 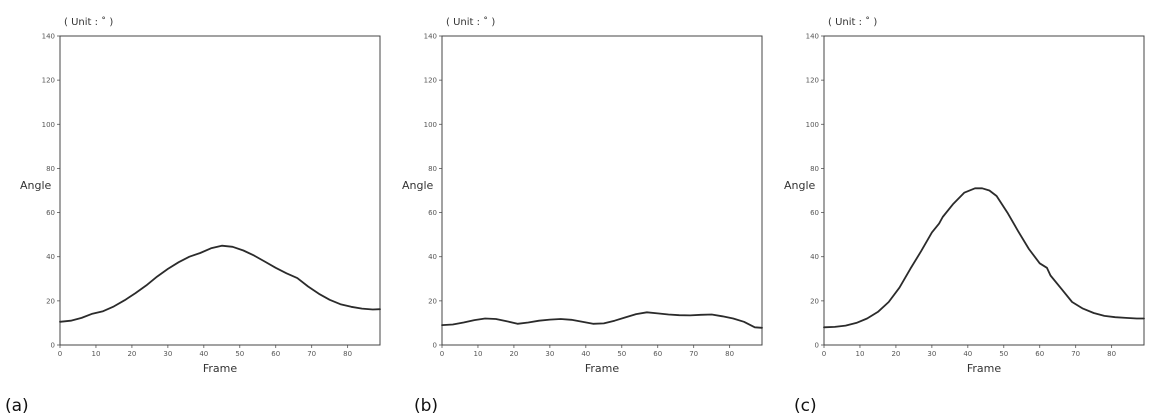 I want to click on panel-label-c: (c), so click(x=805, y=406).